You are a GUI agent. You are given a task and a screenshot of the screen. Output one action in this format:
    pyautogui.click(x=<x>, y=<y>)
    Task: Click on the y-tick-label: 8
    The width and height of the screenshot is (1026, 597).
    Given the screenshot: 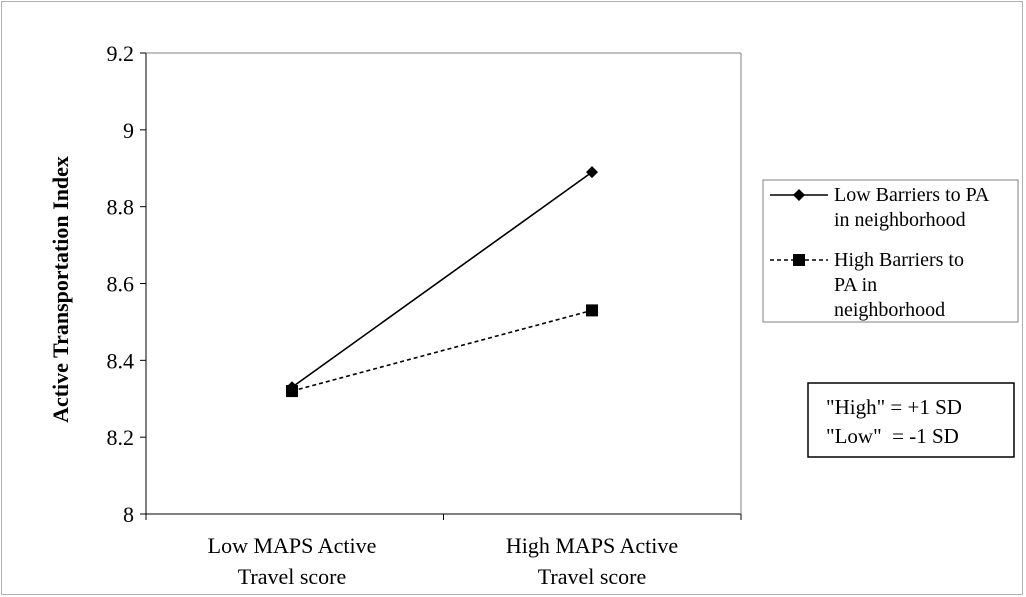 What is the action you would take?
    pyautogui.click(x=128, y=514)
    